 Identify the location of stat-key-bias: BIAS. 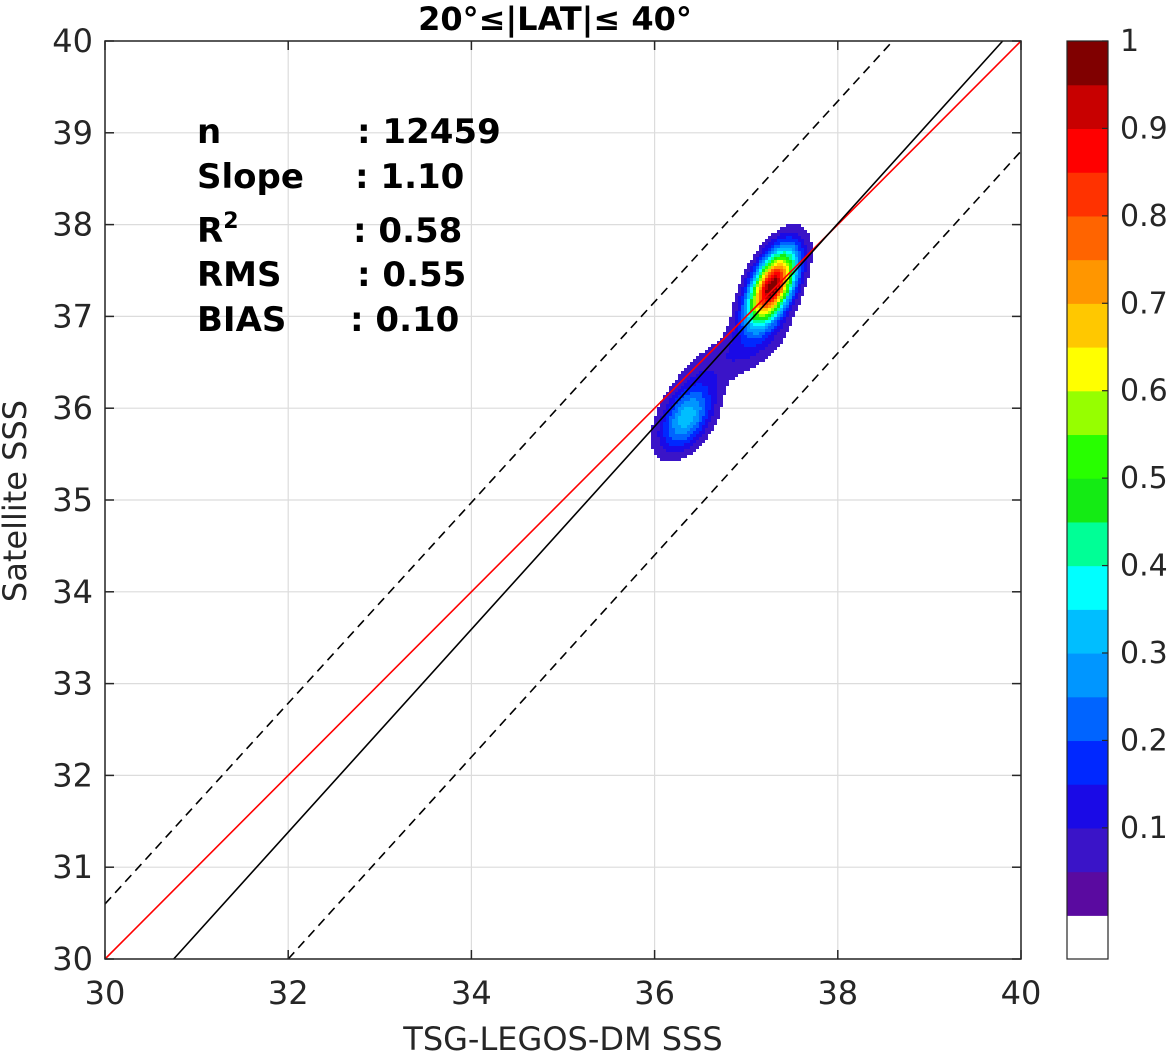
(241, 320).